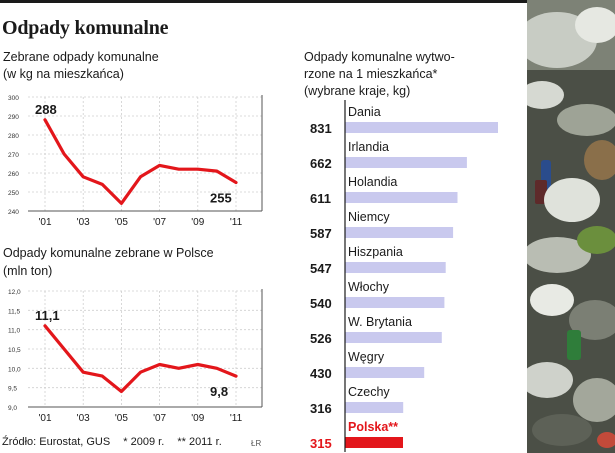  What do you see at coordinates (44, 418) in the screenshot?
I see `chart2-x-tick-label: '01` at bounding box center [44, 418].